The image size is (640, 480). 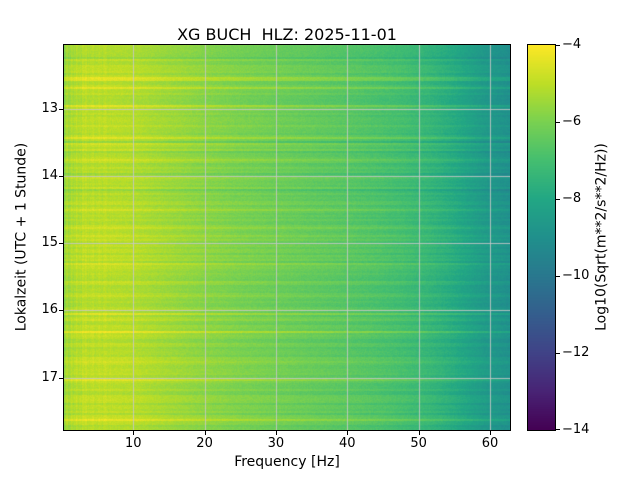 What do you see at coordinates (49, 108) in the screenshot?
I see `y-tick-label: 13` at bounding box center [49, 108].